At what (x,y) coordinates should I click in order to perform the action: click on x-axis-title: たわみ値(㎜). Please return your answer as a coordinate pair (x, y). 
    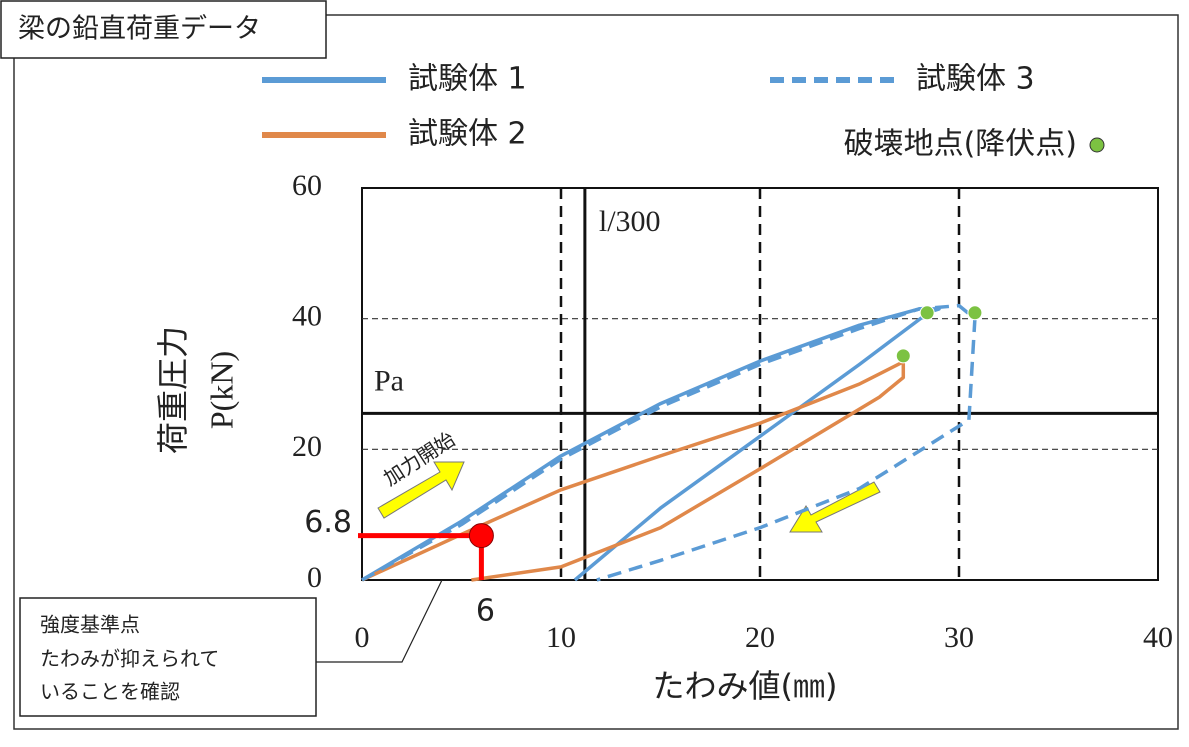
    Looking at the image, I should click on (745, 686).